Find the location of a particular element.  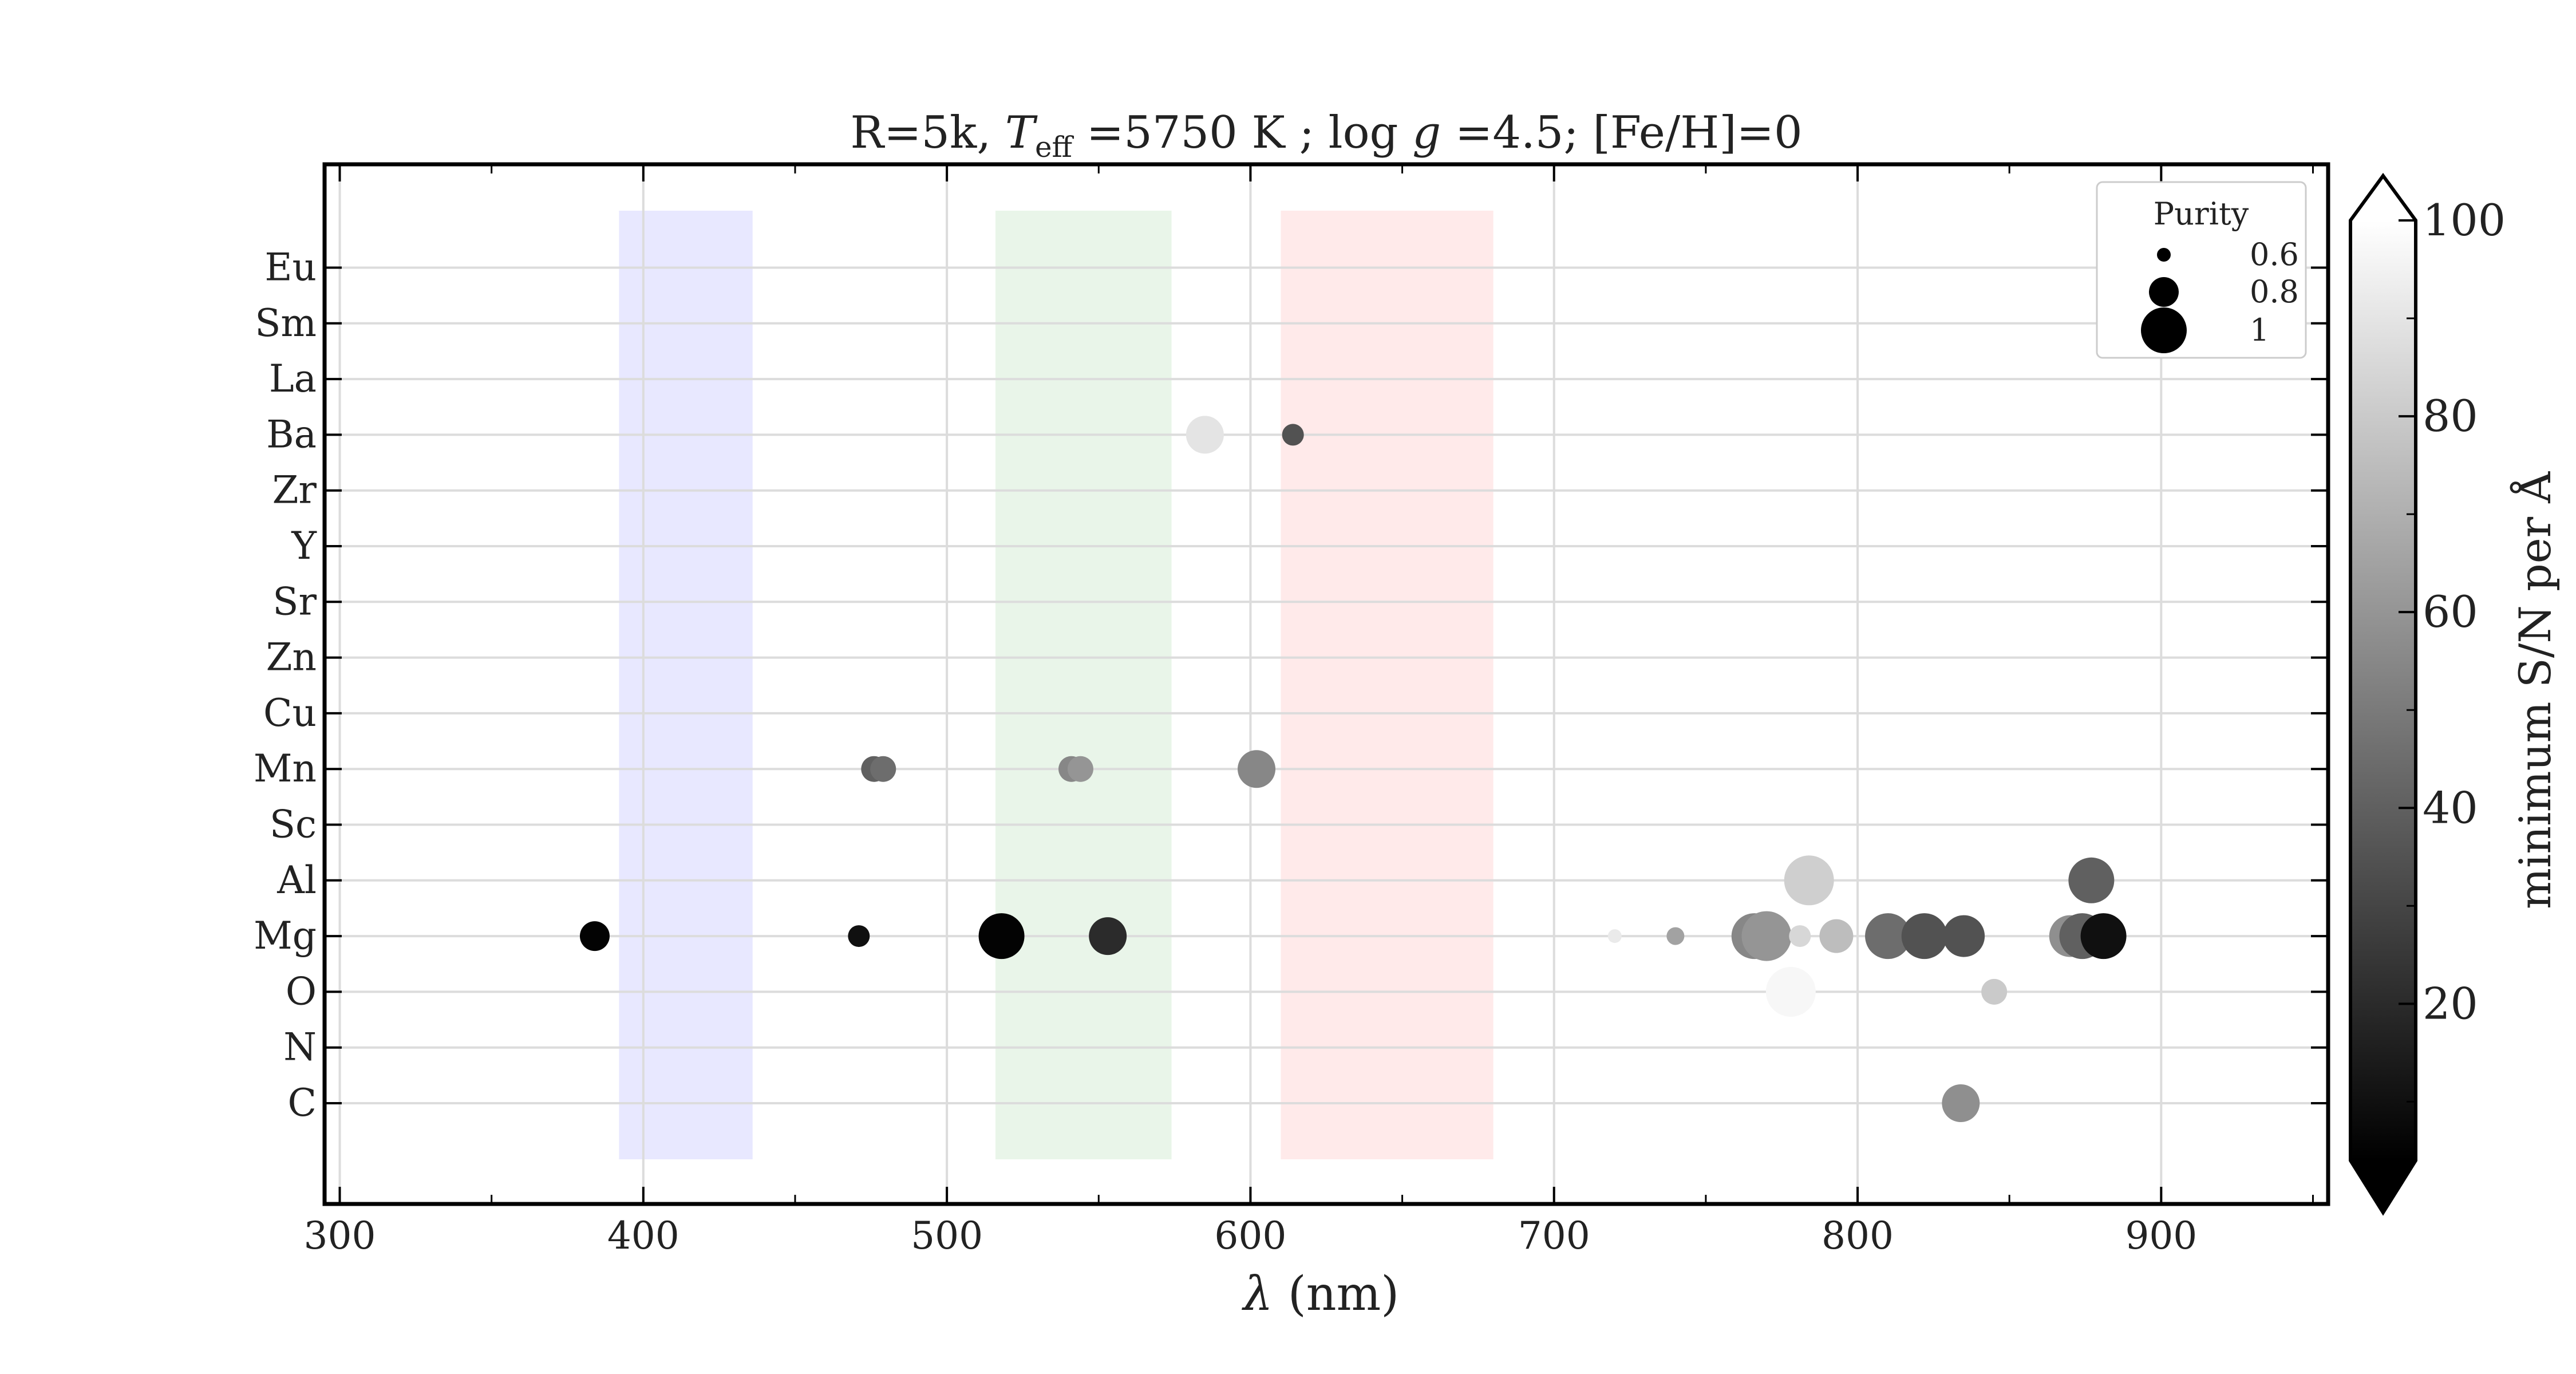

x-tick-label-800: 800 is located at coordinates (1858, 1236).